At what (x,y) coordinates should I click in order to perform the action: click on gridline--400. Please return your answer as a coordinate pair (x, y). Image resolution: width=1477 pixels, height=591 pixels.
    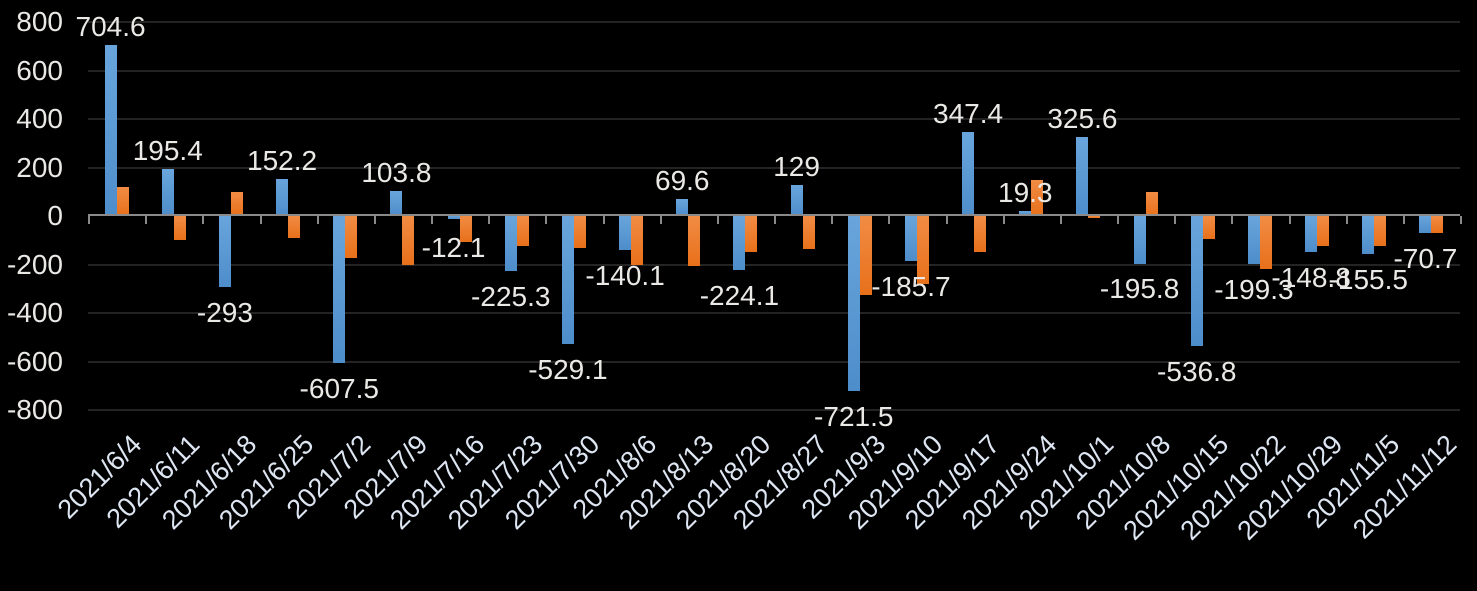
    Looking at the image, I should click on (774, 313).